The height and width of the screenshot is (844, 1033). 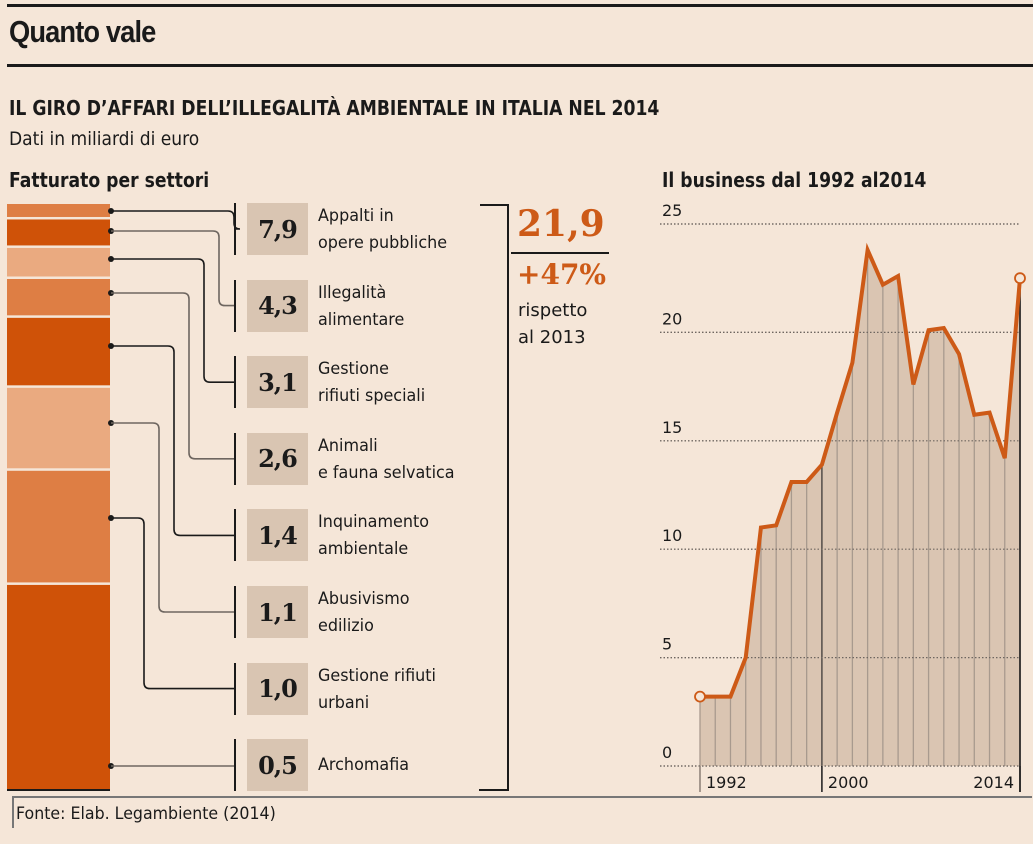 I want to click on sector-value: 3,1, so click(x=277, y=382).